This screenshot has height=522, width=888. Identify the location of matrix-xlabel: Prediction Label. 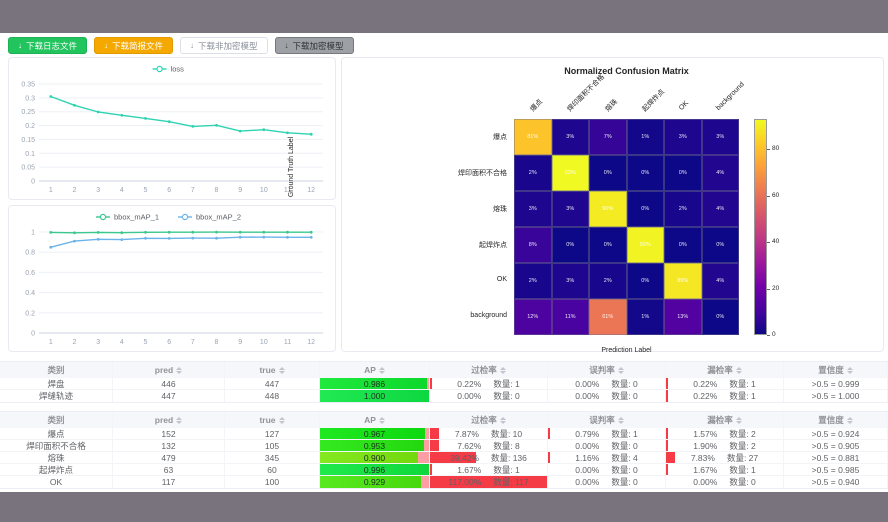
(626, 350).